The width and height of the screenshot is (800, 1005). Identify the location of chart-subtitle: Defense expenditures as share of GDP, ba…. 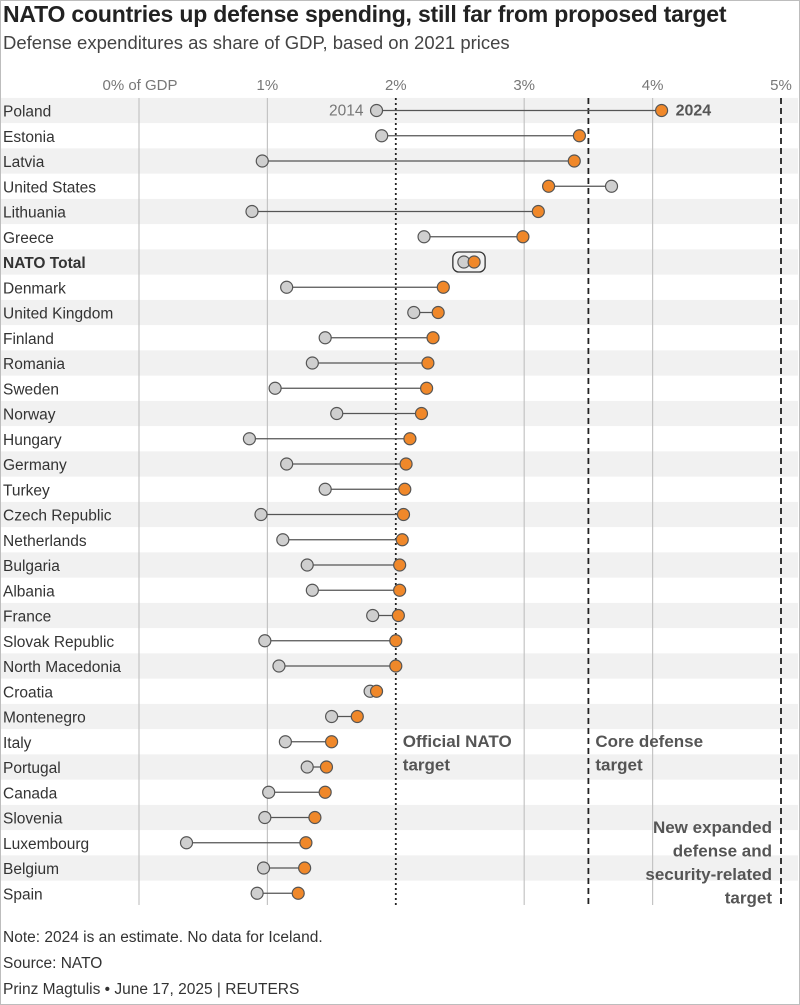
(256, 42).